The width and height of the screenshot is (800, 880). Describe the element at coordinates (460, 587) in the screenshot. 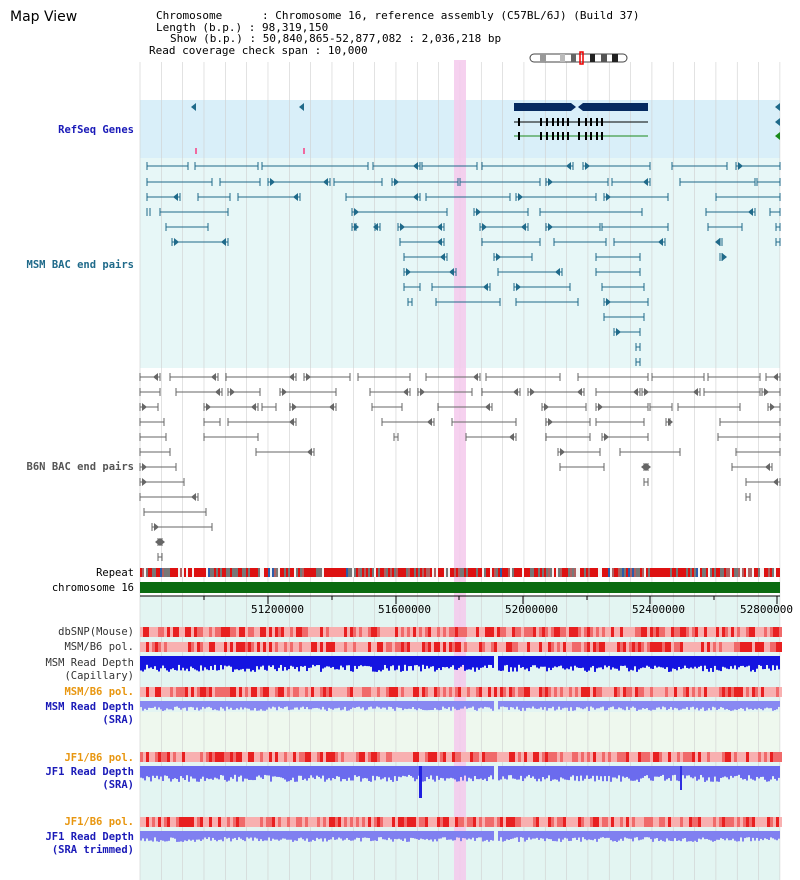

I see `chromosome-bar` at that location.